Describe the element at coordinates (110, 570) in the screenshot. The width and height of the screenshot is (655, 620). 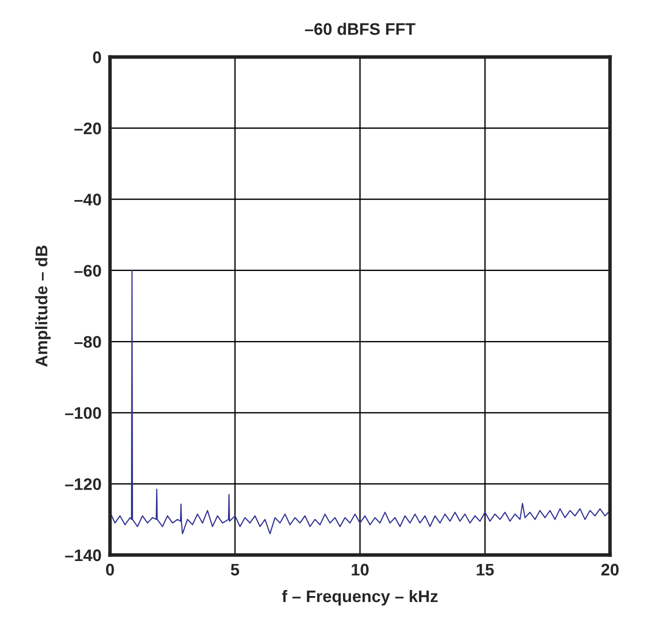
I see `x-tick-label: 0` at that location.